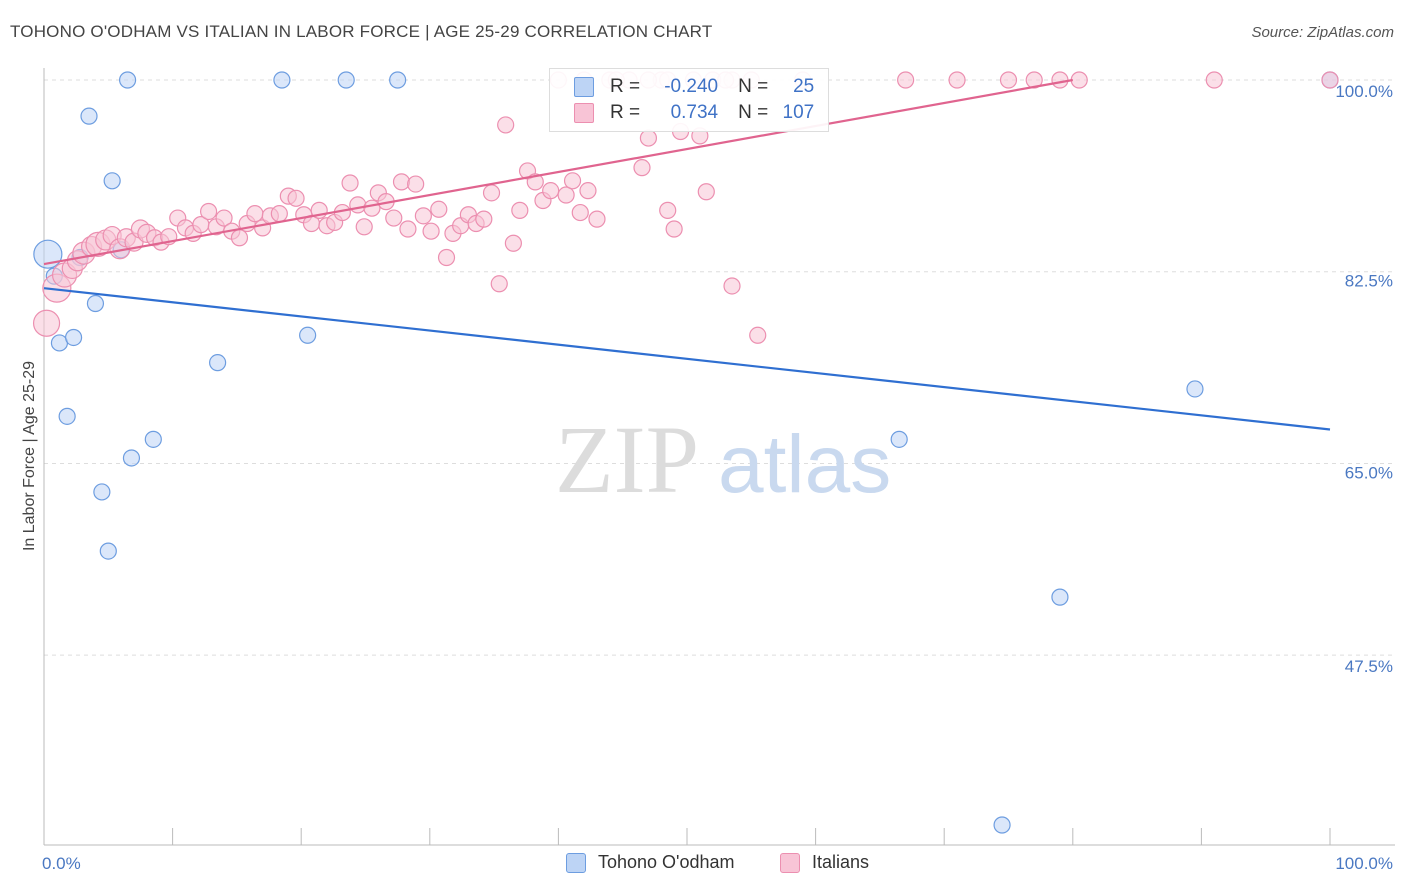  What do you see at coordinates (627, 459) in the screenshot?
I see `watermark-zip: ZIP` at bounding box center [627, 459].